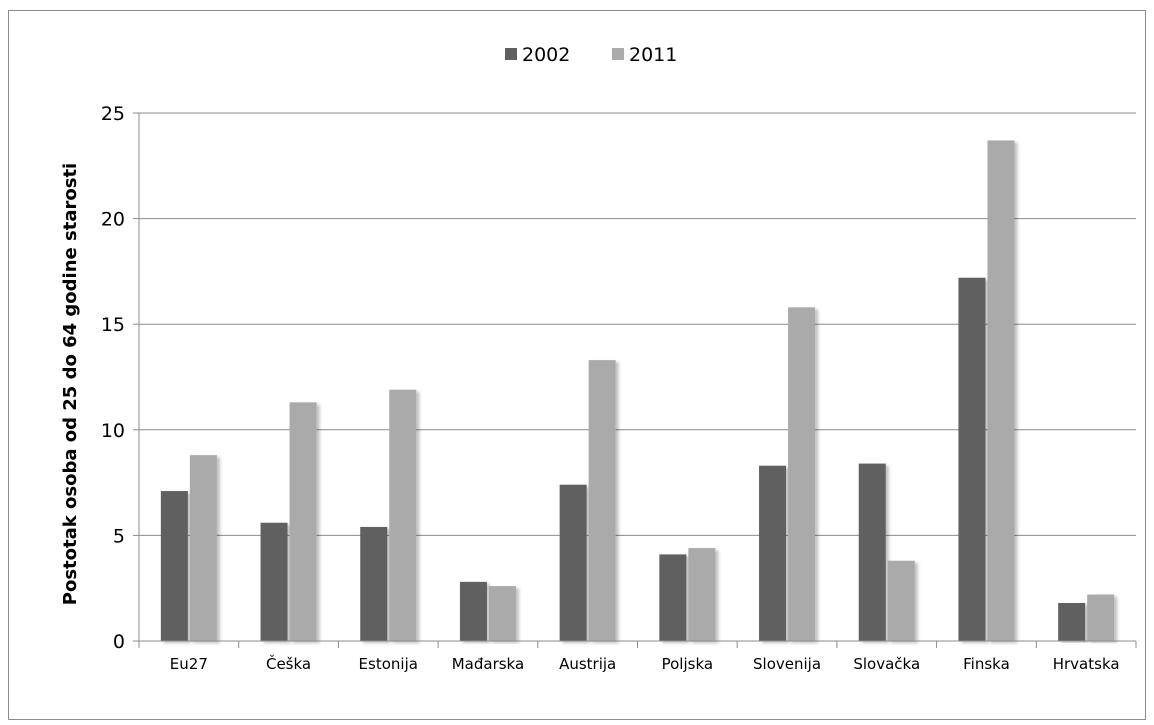 This screenshot has width=1154, height=725. I want to click on bar-2002-Mađarska, so click(473, 611).